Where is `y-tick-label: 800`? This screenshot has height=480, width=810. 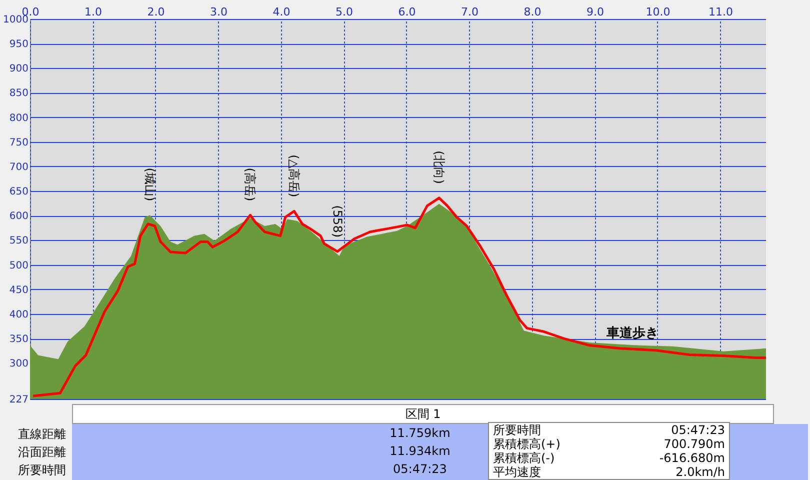 y-tick-label: 800 is located at coordinates (18, 118).